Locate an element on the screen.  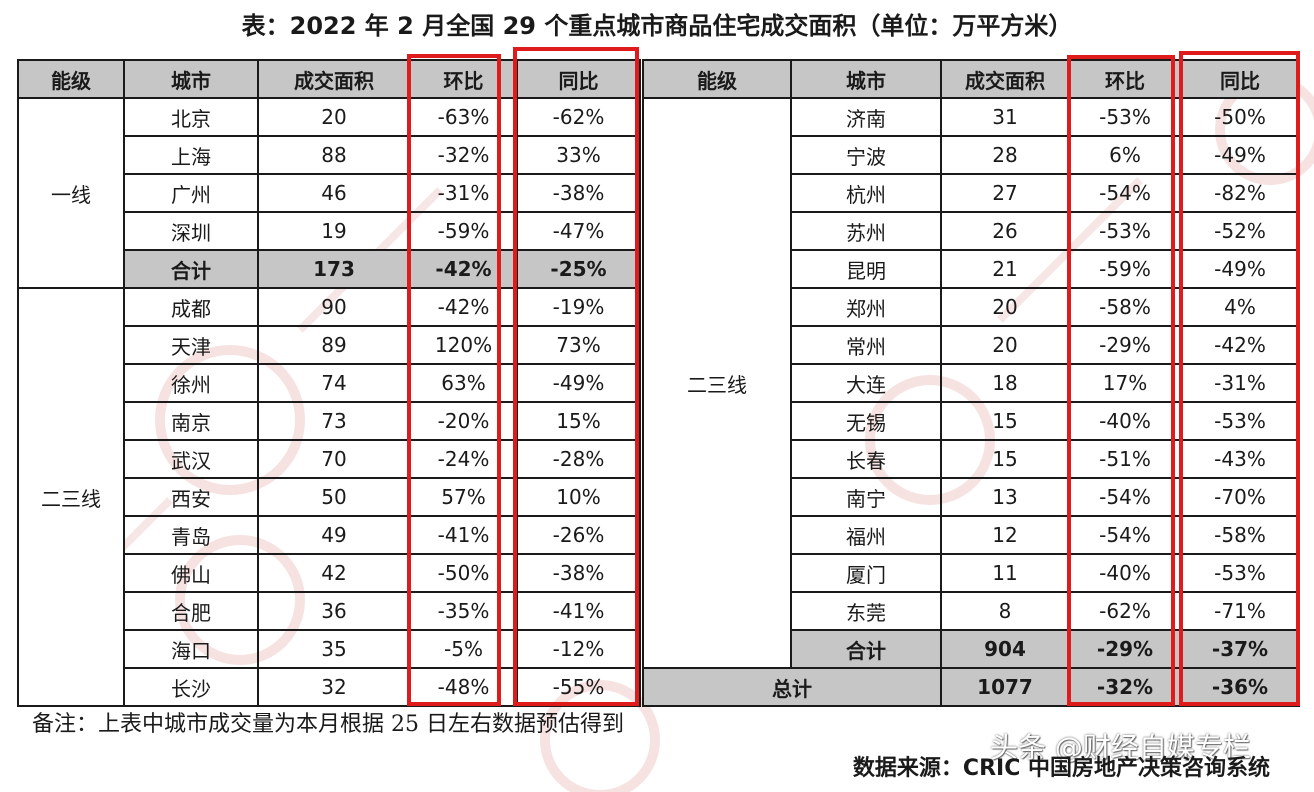
city-cell: 成都 is located at coordinates (191, 307).